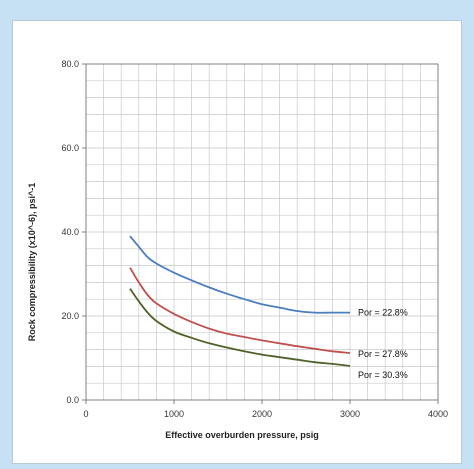 This screenshot has height=469, width=474. I want to click on x-tick-label: 1000, so click(174, 414).